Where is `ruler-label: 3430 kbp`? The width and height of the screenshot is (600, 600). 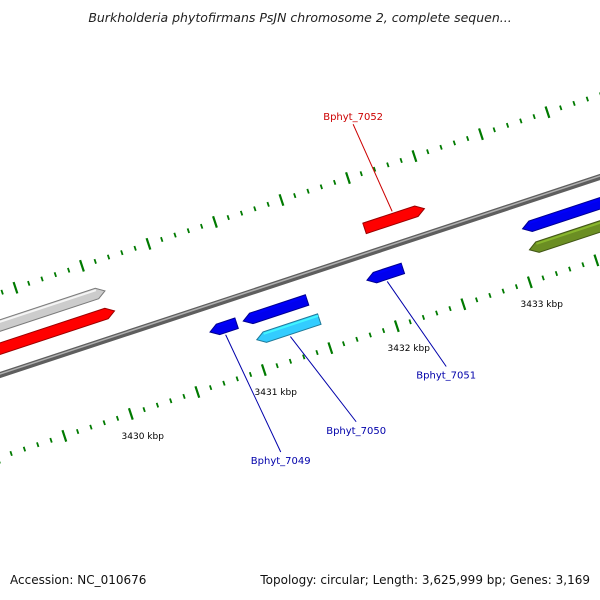
ruler-label: 3430 kbp is located at coordinates (143, 437).